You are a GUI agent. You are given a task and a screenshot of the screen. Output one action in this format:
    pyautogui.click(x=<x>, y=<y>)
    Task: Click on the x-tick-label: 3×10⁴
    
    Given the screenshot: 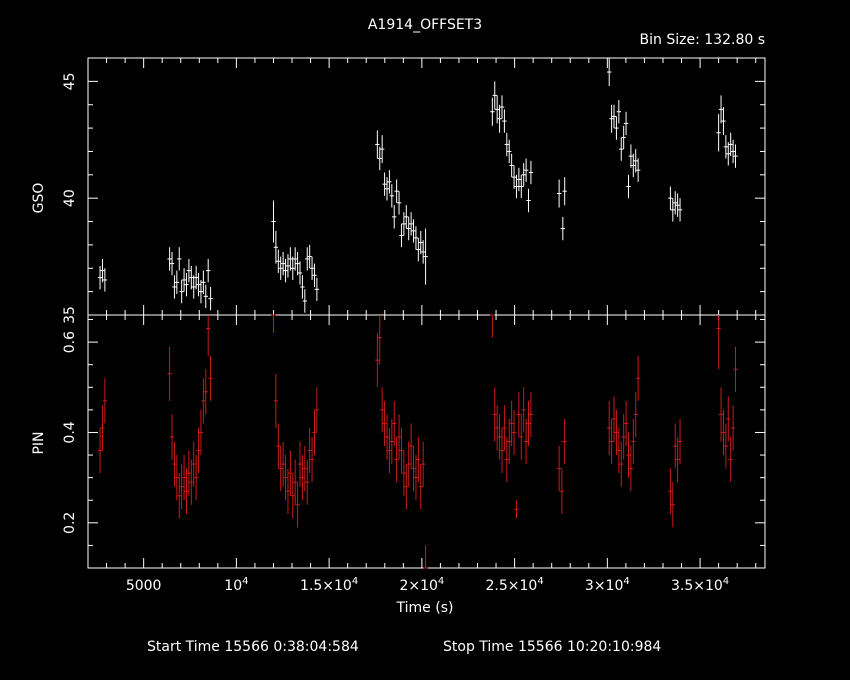 What is the action you would take?
    pyautogui.click(x=607, y=585)
    